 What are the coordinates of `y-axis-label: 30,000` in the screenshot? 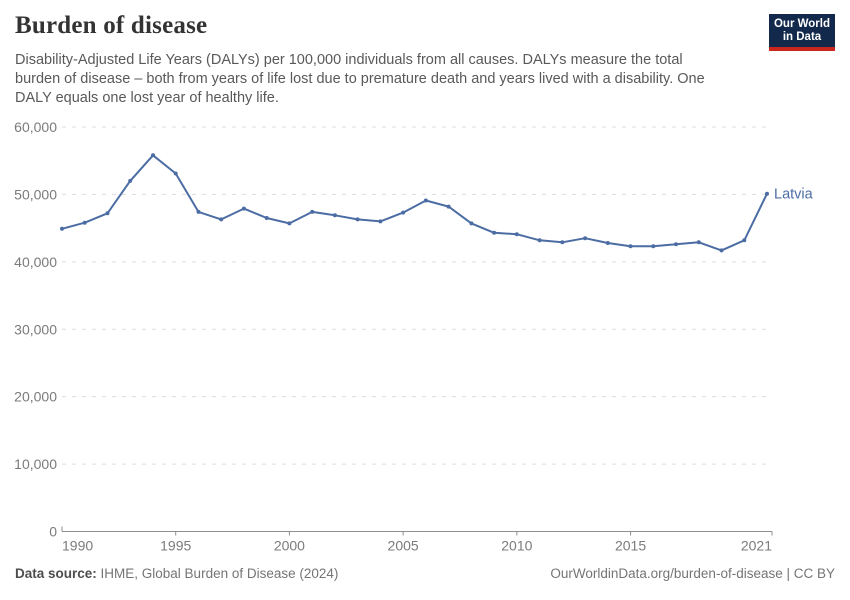 It's located at (35, 329).